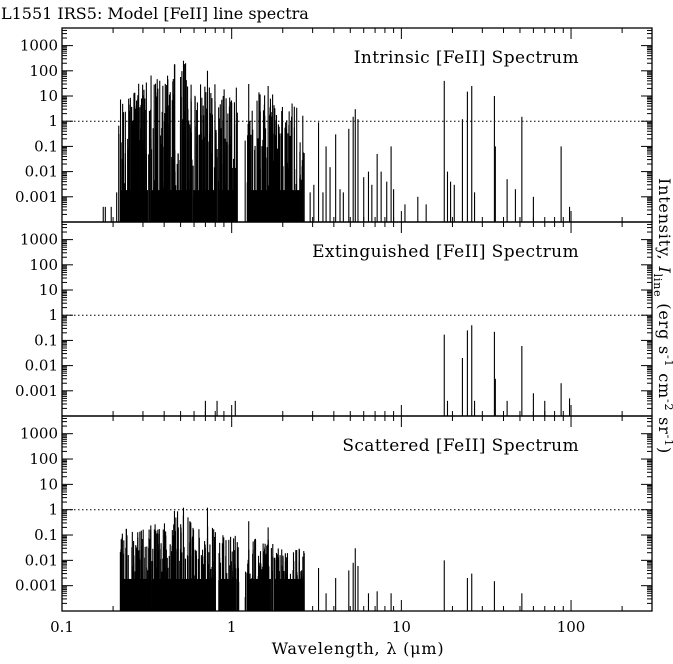 This screenshot has width=673, height=664. Describe the element at coordinates (460, 446) in the screenshot. I see `panel-label: Scattered [FeII] Spectrum` at that location.